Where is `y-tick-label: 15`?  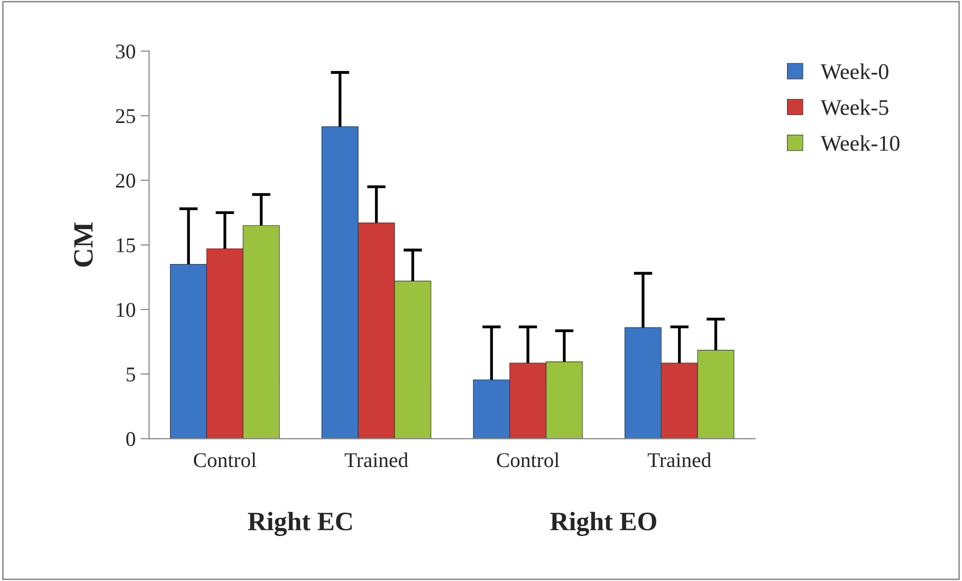
y-tick-label: 15 is located at coordinates (126, 245).